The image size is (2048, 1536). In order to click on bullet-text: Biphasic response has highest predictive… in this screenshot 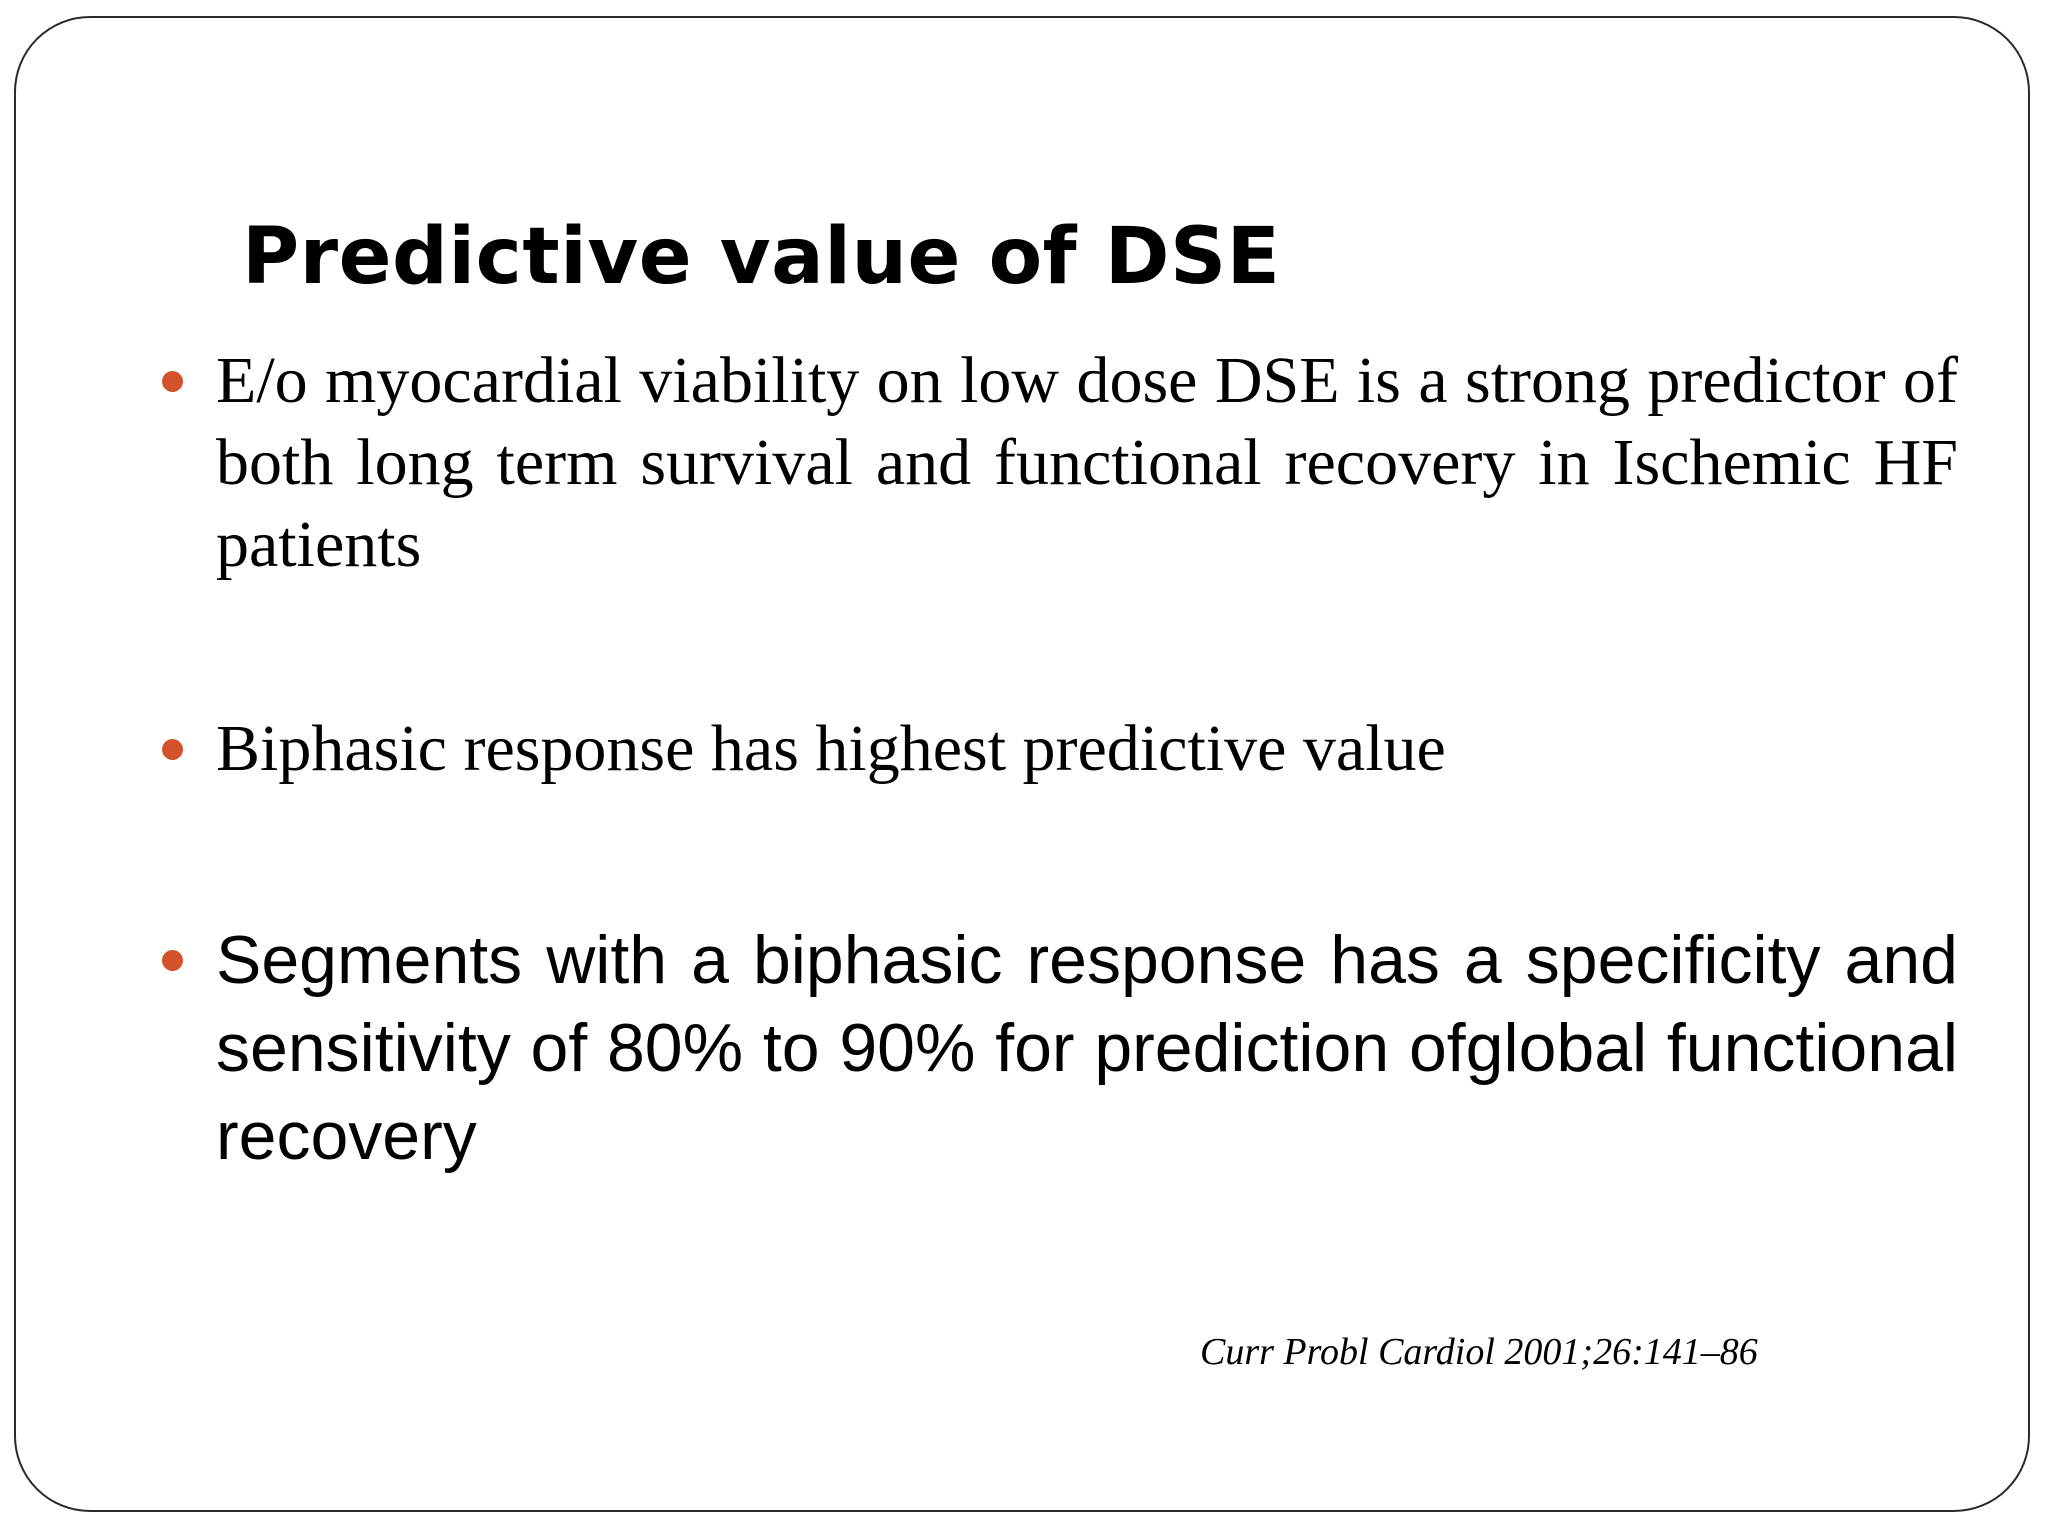, I will do `click(831, 748)`.